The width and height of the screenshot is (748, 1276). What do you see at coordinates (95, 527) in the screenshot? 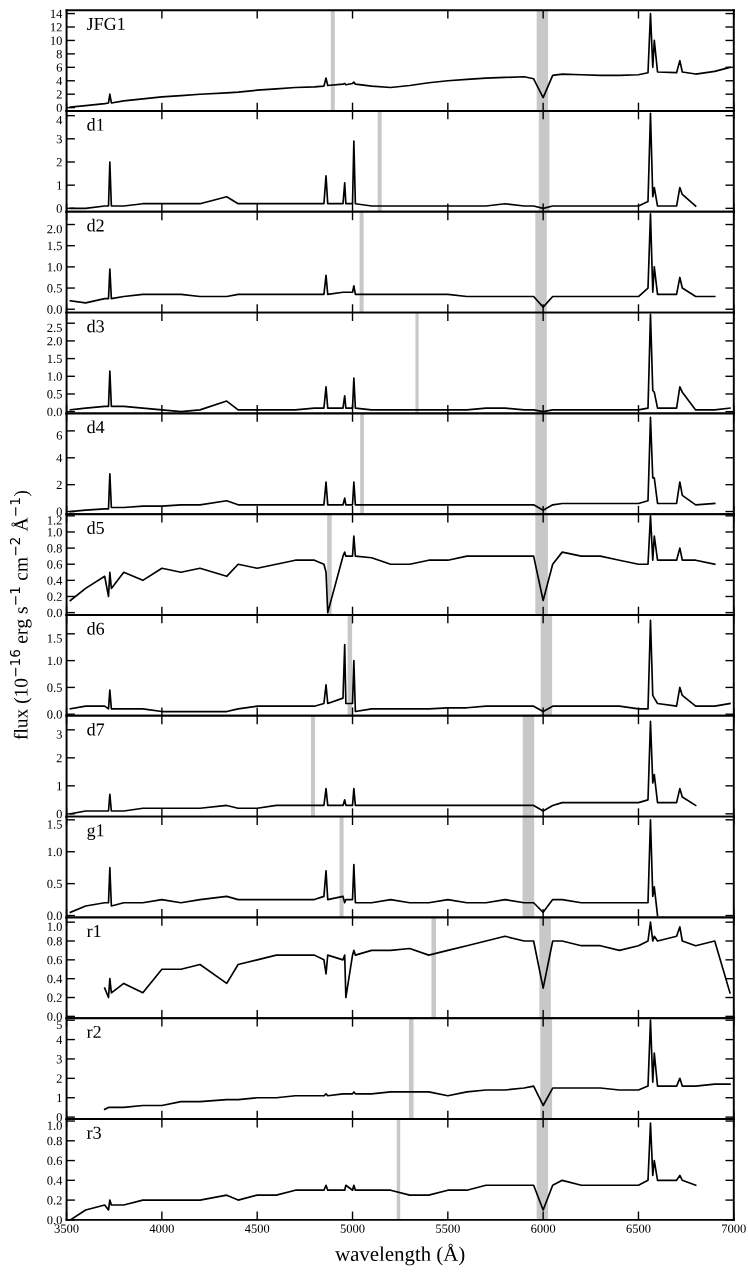
I see `chart-title: d5` at bounding box center [95, 527].